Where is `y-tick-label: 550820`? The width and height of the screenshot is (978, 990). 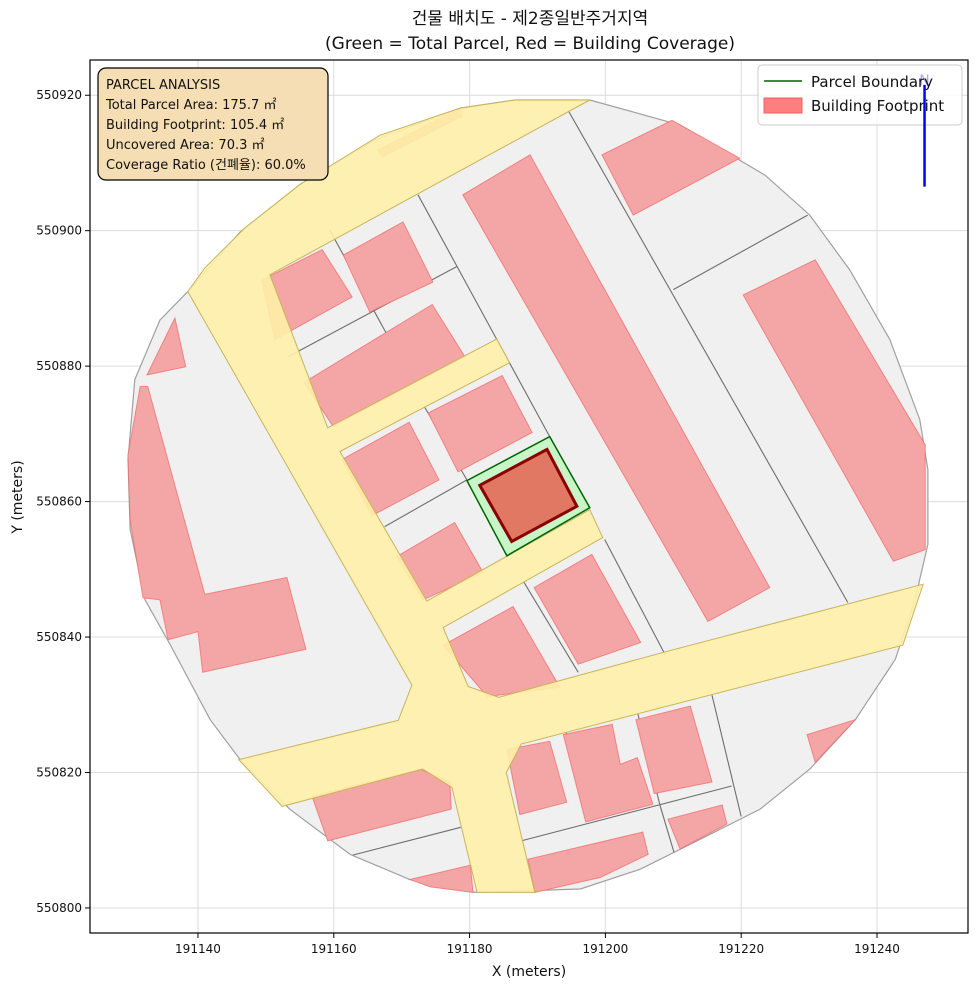 y-tick-label: 550820 is located at coordinates (59, 772).